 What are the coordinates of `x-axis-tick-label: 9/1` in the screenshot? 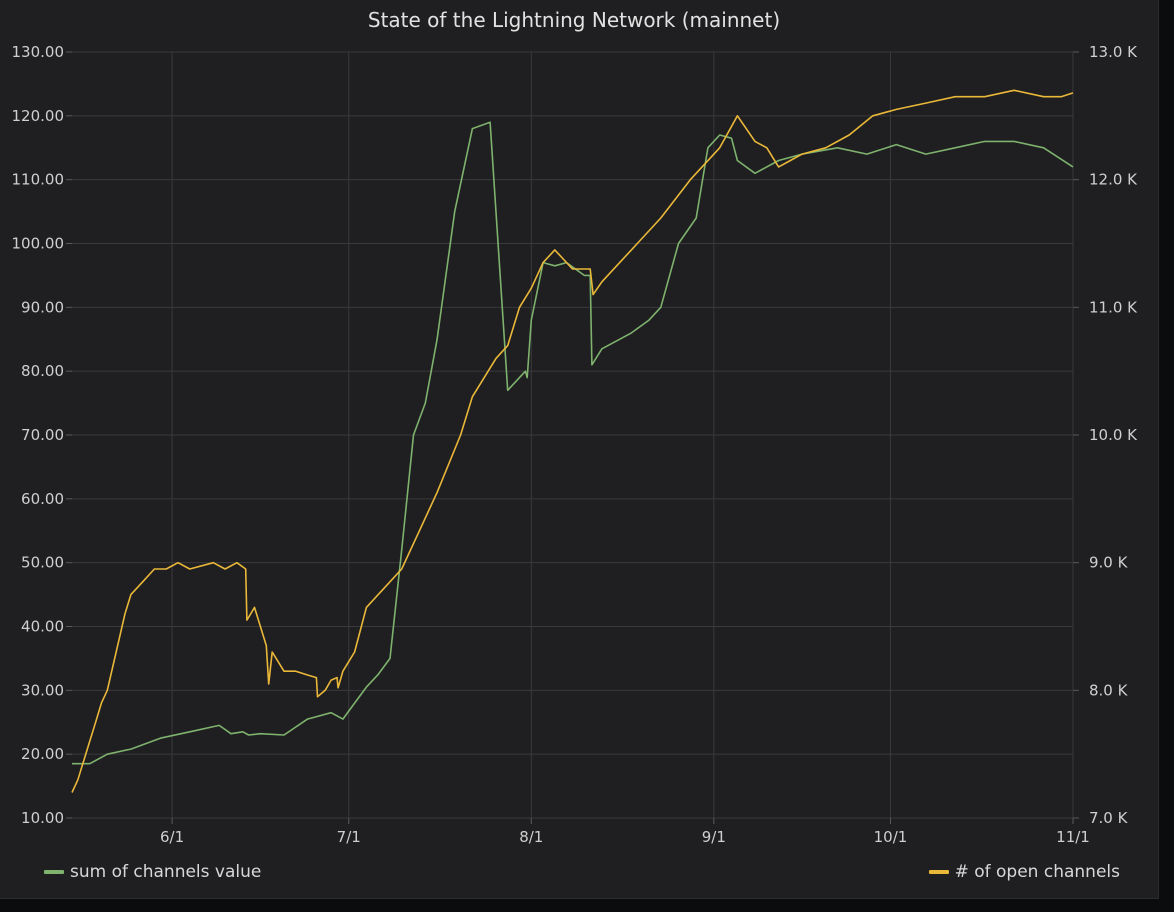 It's located at (714, 837).